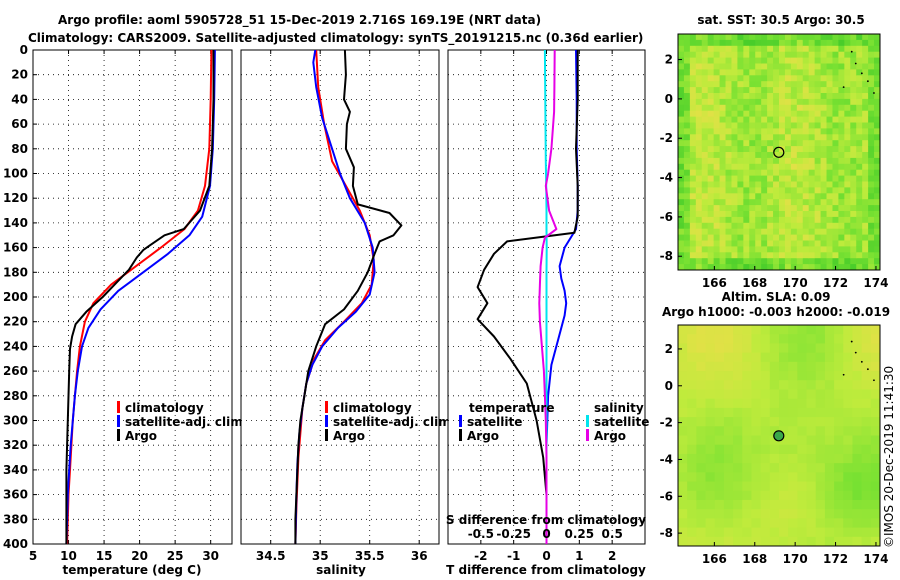  I want to click on lon-tick-label: 170, so click(795, 559).